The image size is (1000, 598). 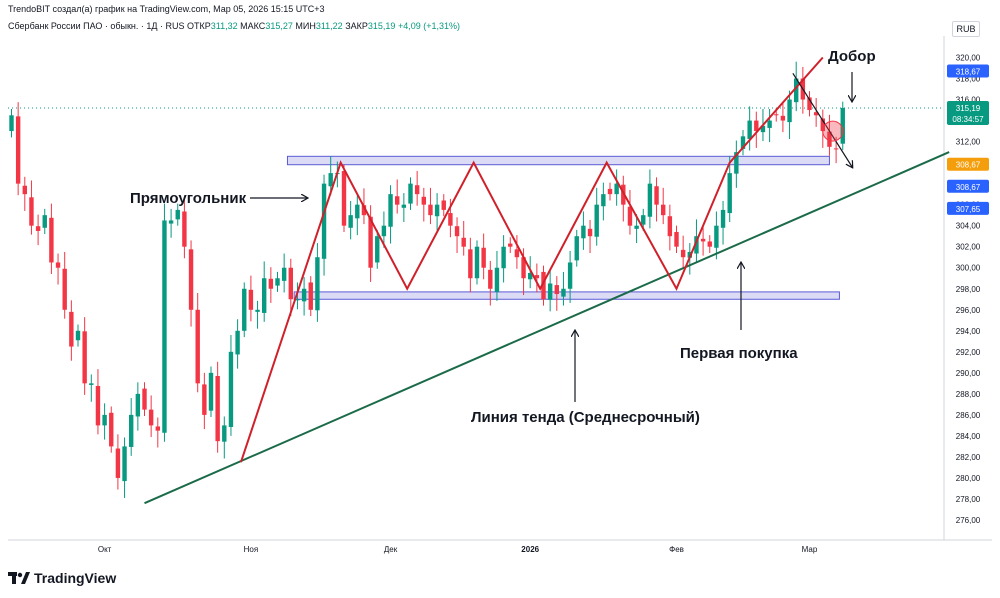 What do you see at coordinates (968, 415) in the screenshot?
I see `price-tick-label: 286,00` at bounding box center [968, 415].